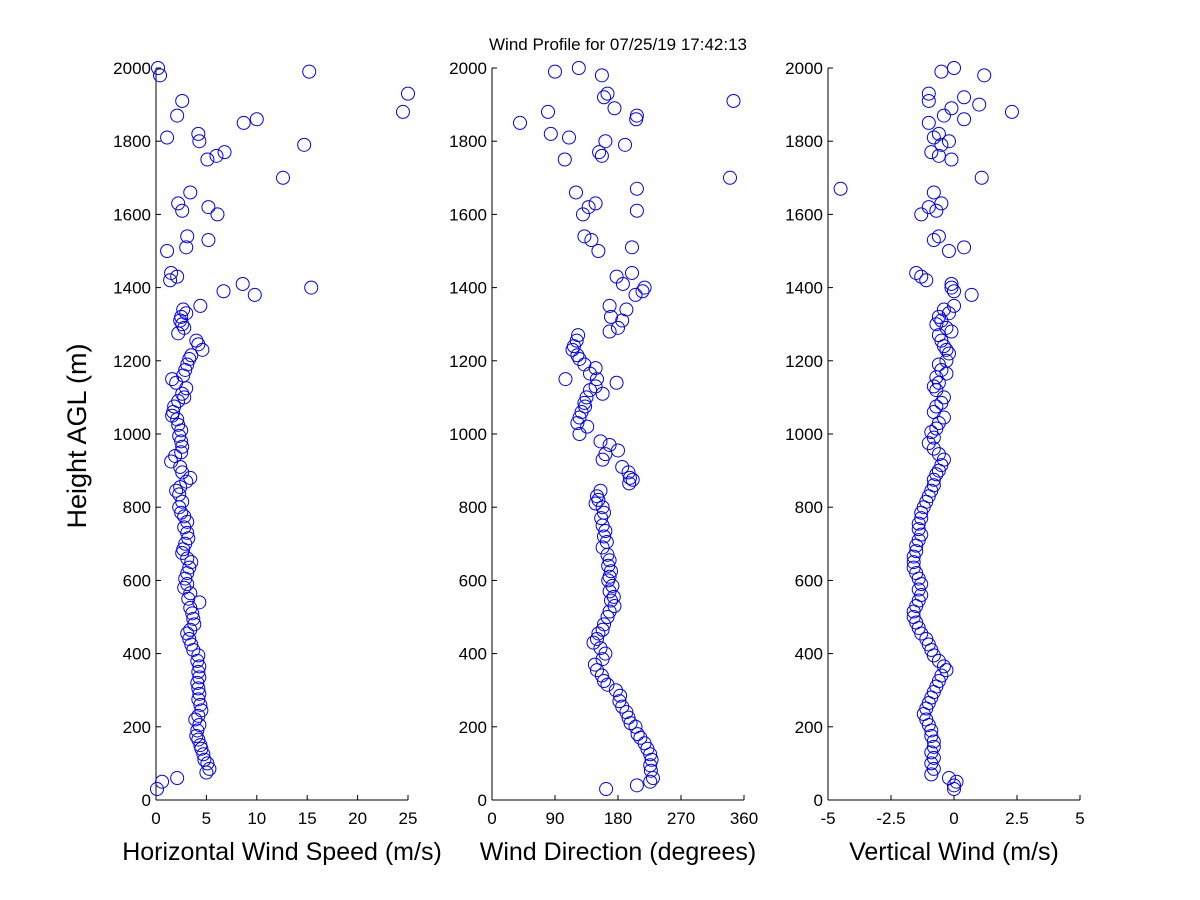 The height and width of the screenshot is (900, 1200). I want to click on x-tick-label: 25, so click(408, 818).